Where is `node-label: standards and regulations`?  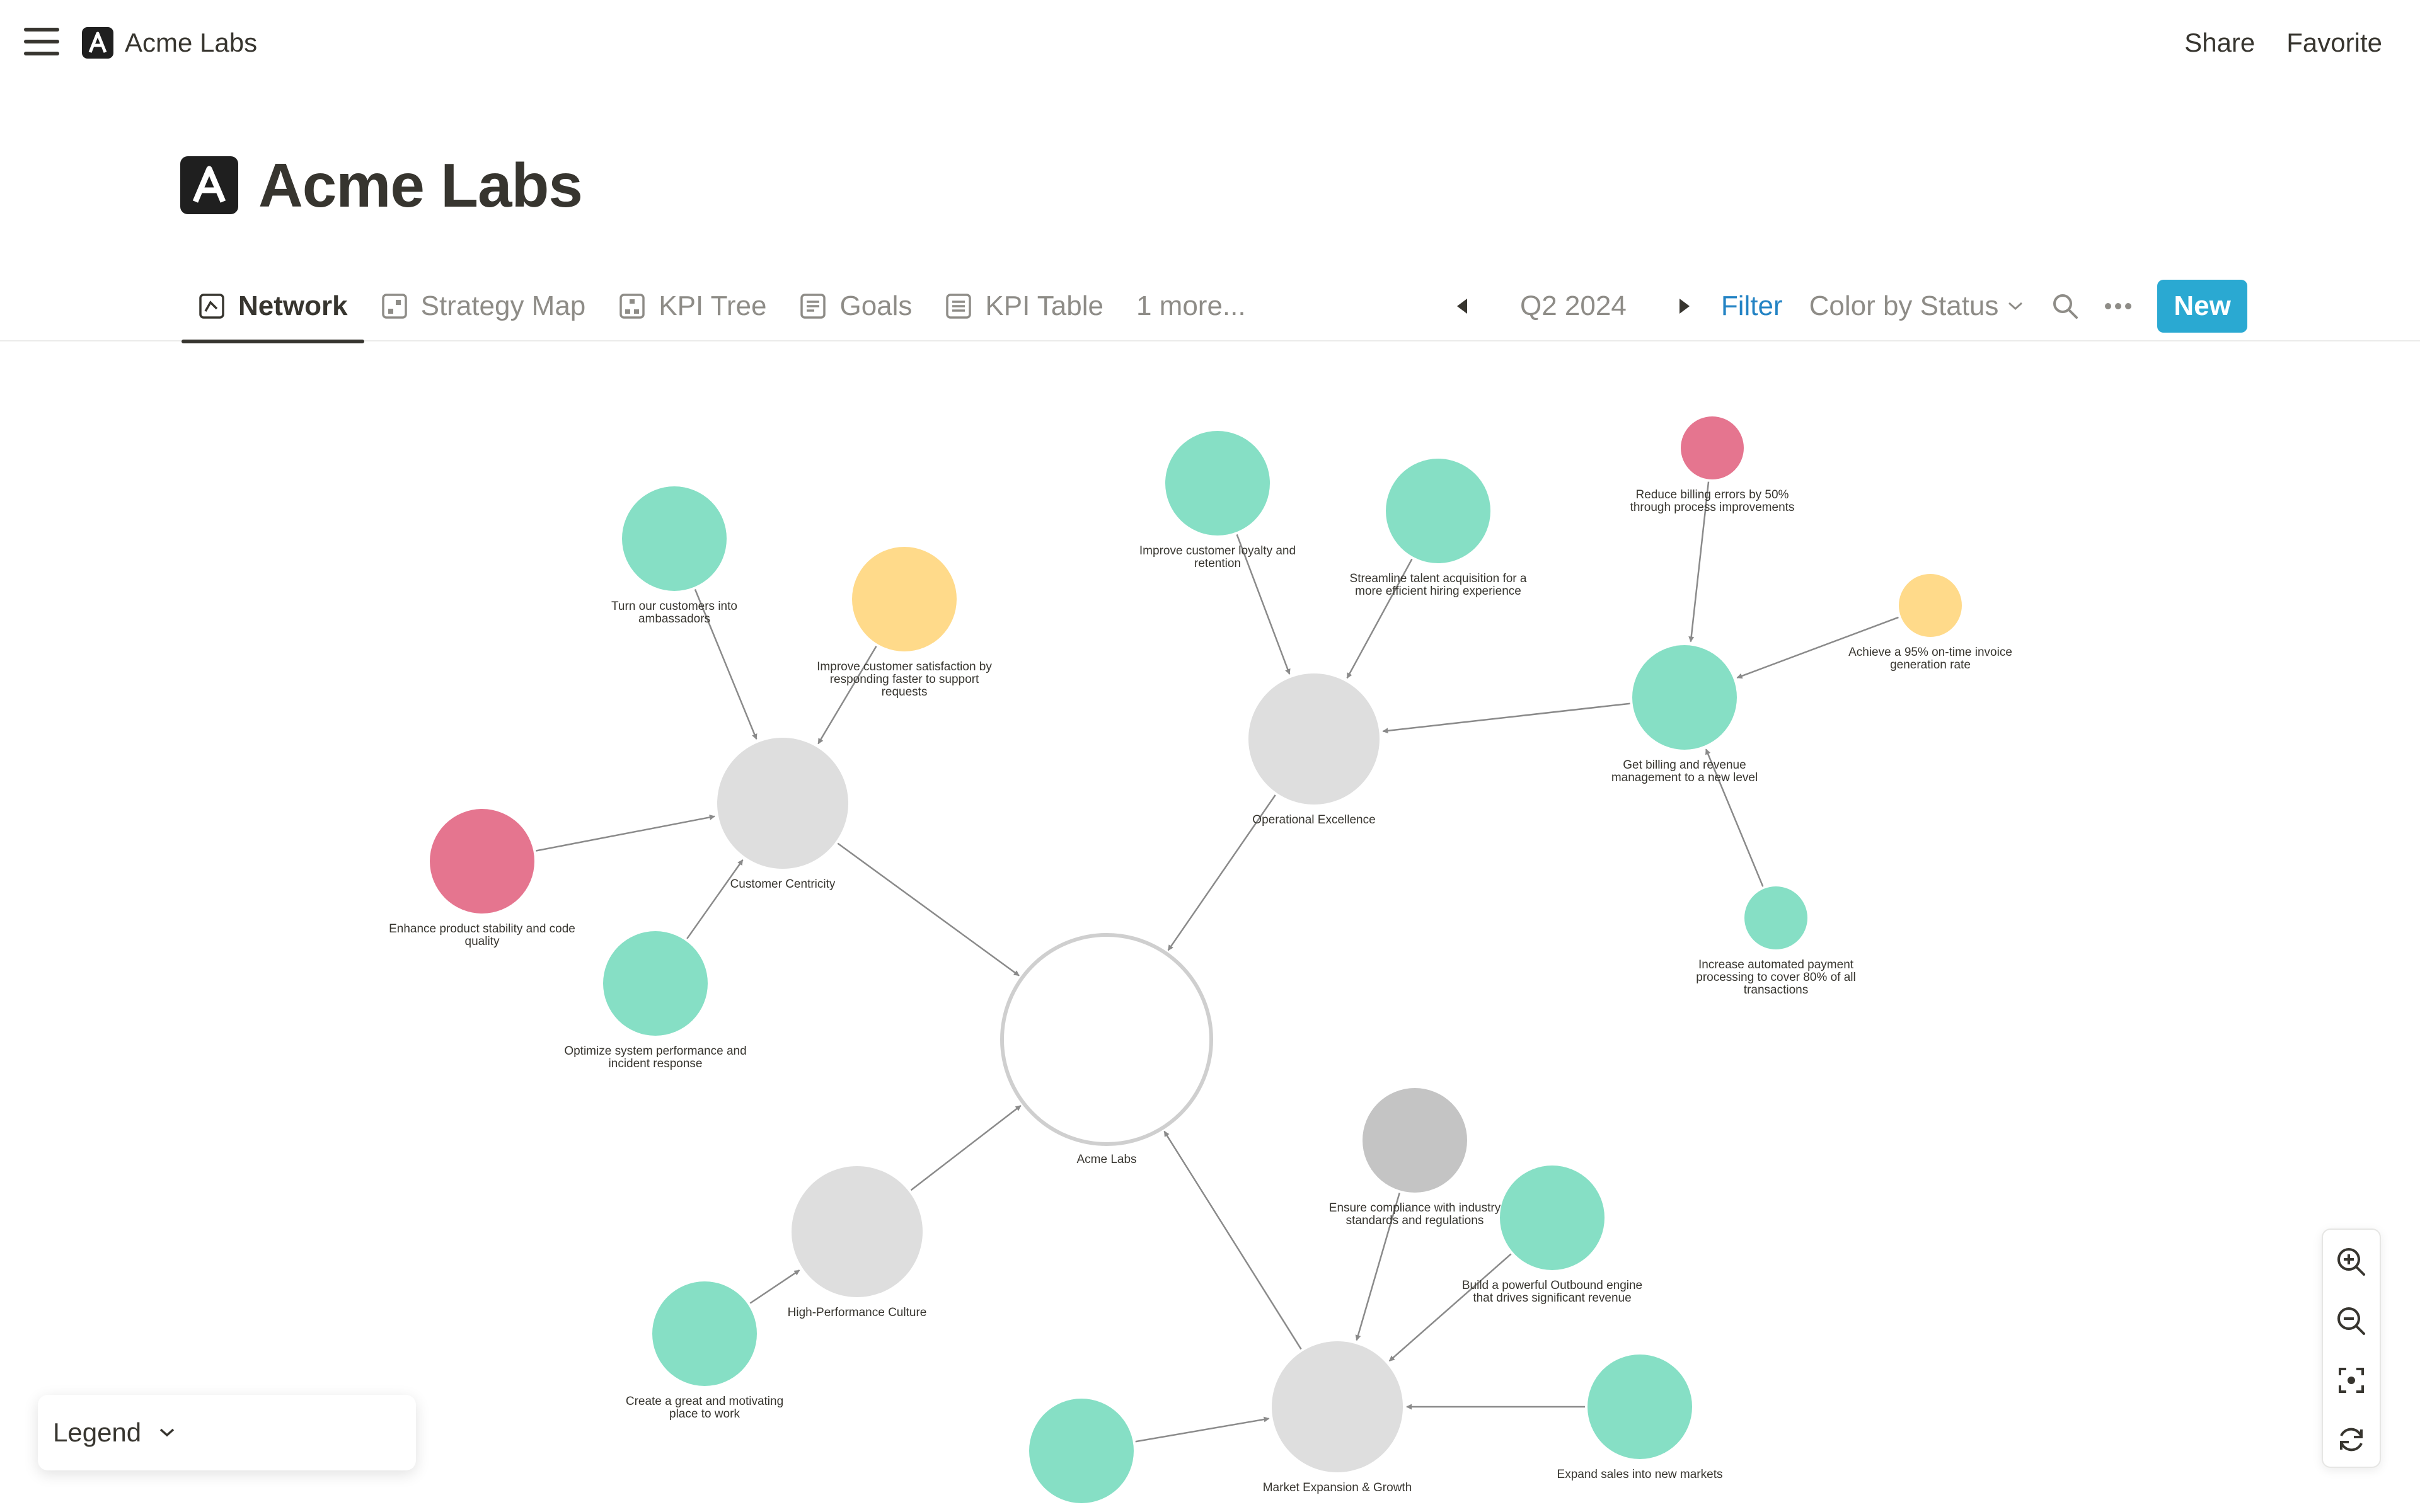
node-label: standards and regulations is located at coordinates (1415, 1220).